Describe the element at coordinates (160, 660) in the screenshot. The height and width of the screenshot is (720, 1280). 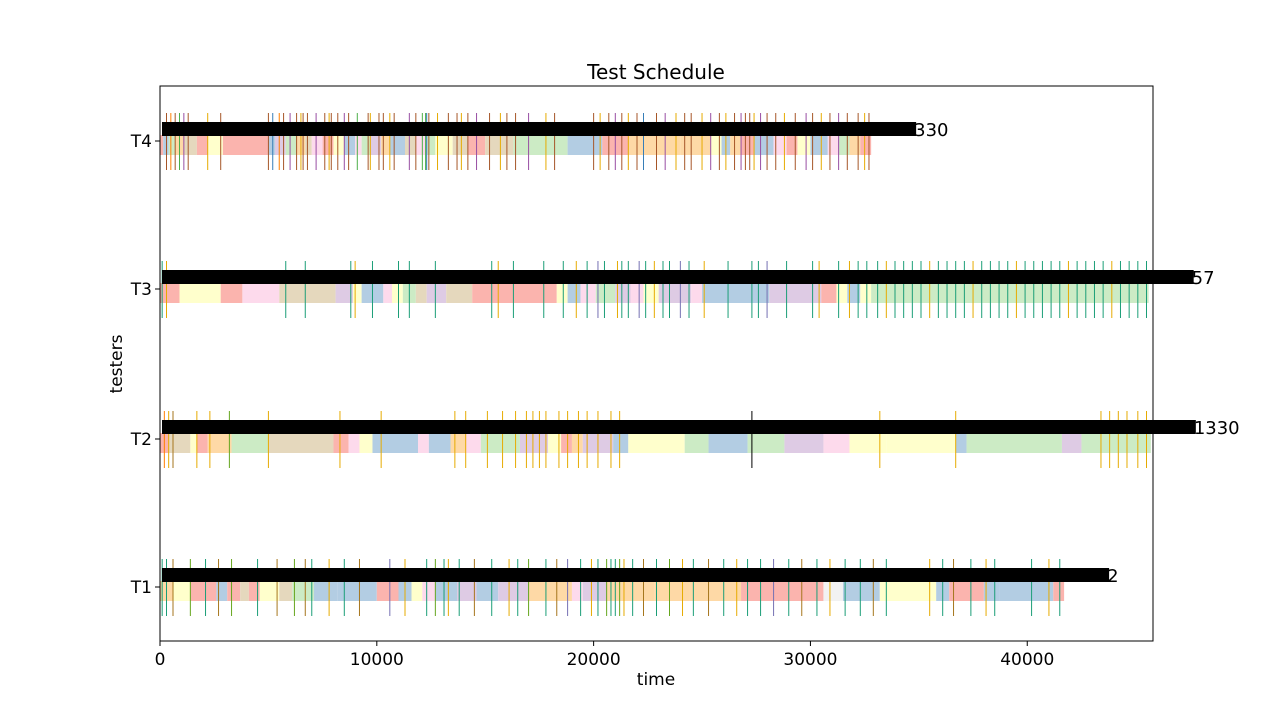
I see `x-tick-label: 0` at that location.